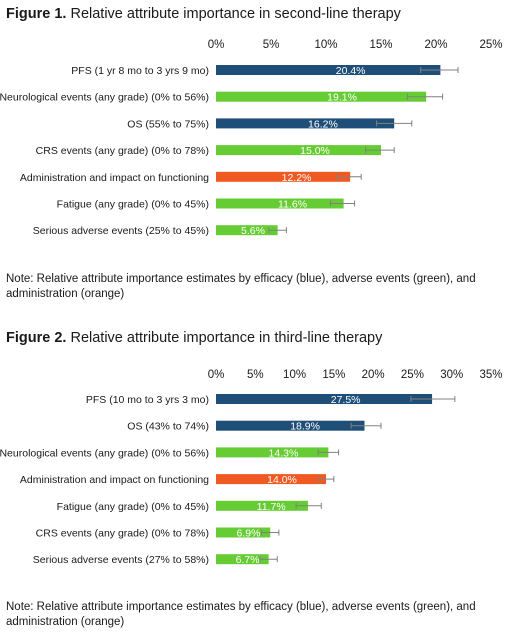 This screenshot has width=520, height=632. Describe the element at coordinates (305, 427) in the screenshot. I see `data-label: 18.9%` at that location.